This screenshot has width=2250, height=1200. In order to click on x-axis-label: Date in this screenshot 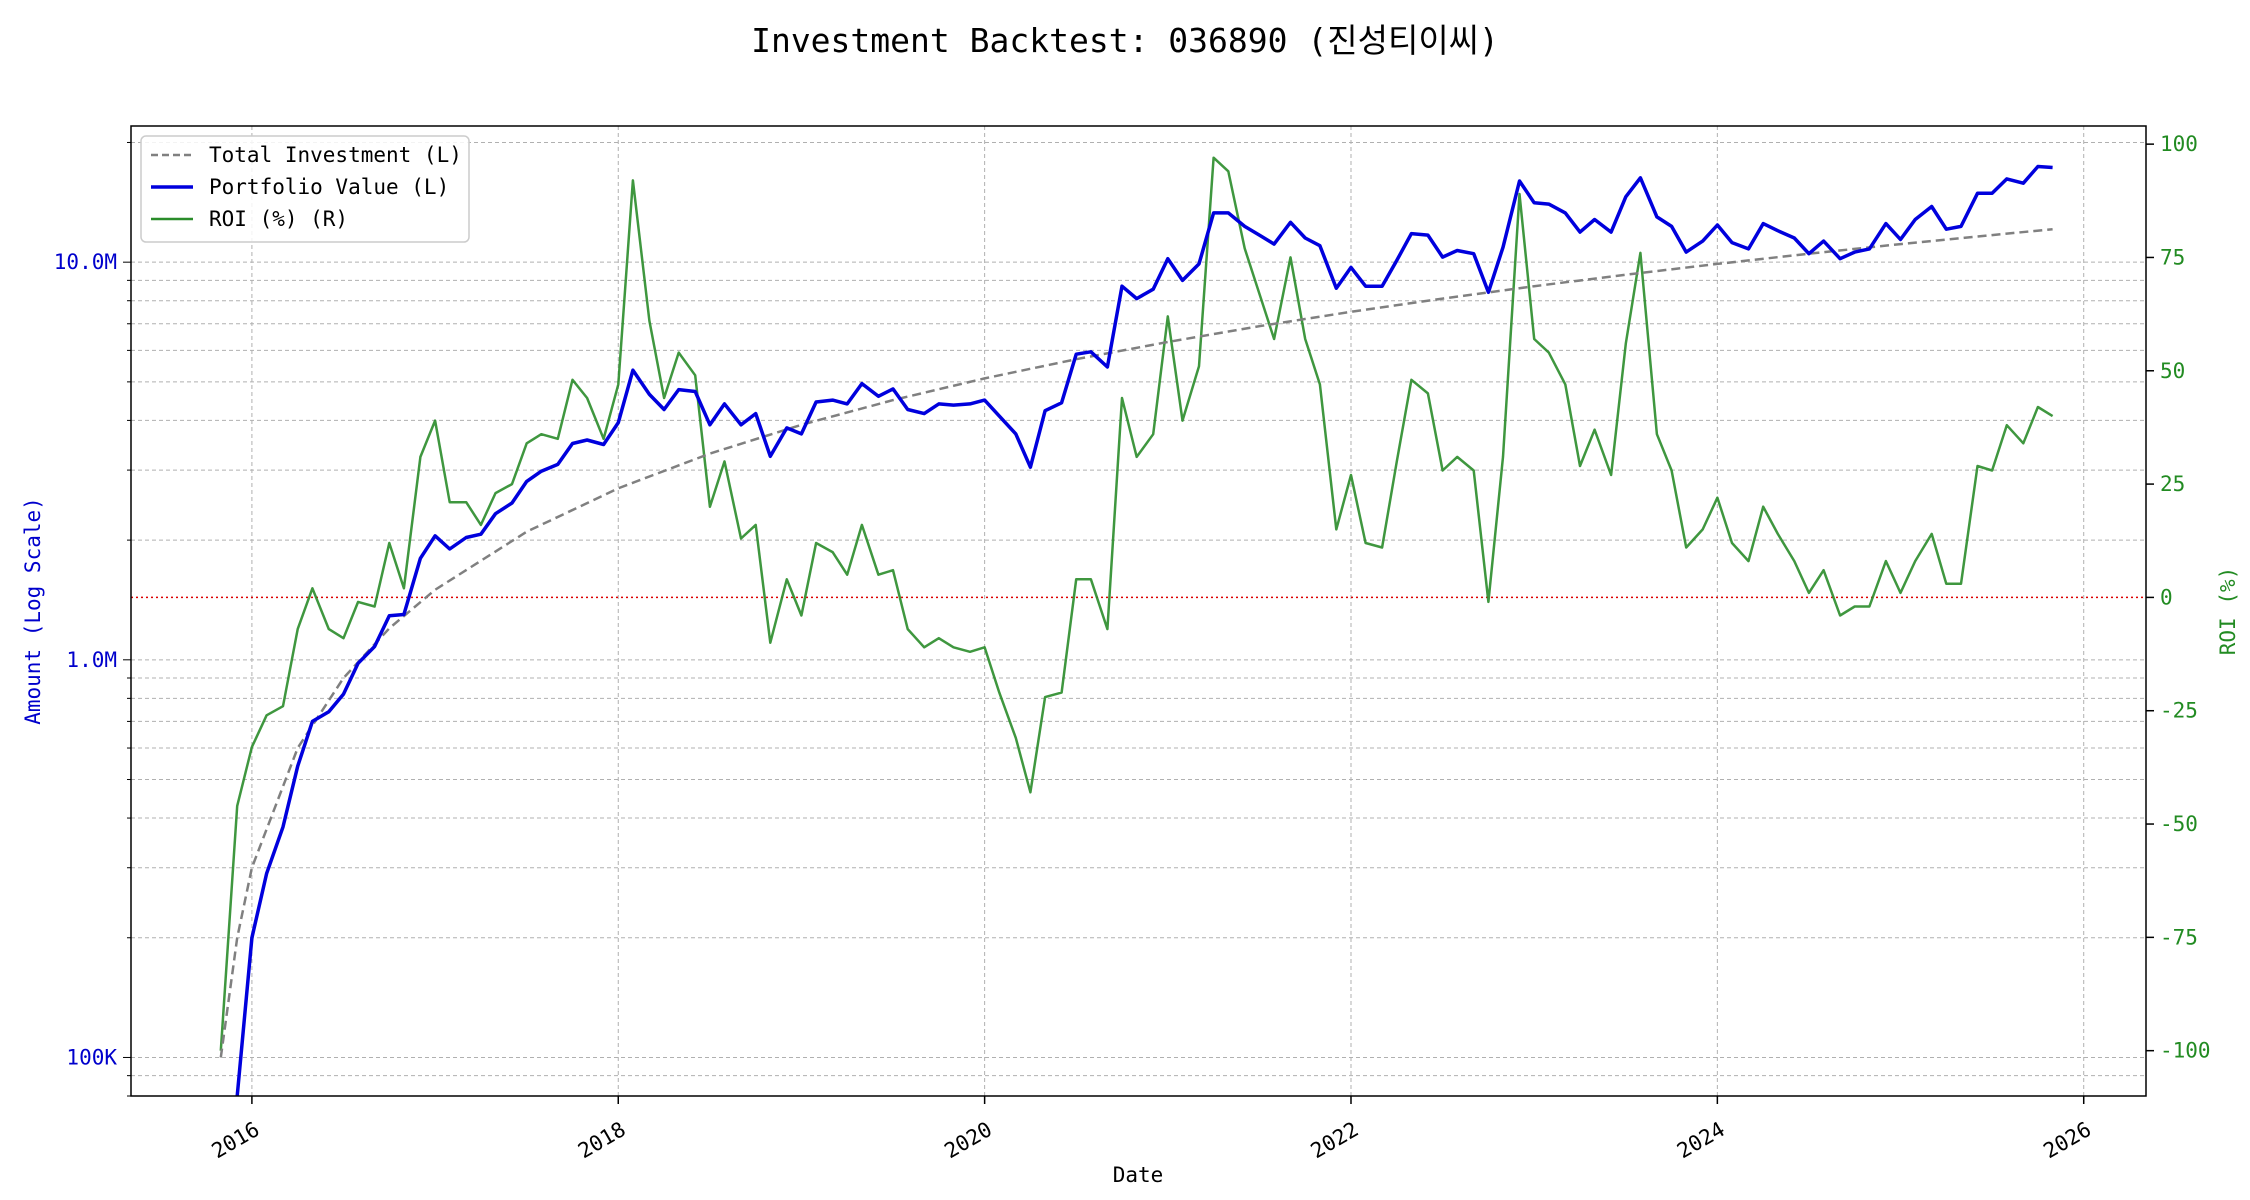, I will do `click(1138, 1175)`.